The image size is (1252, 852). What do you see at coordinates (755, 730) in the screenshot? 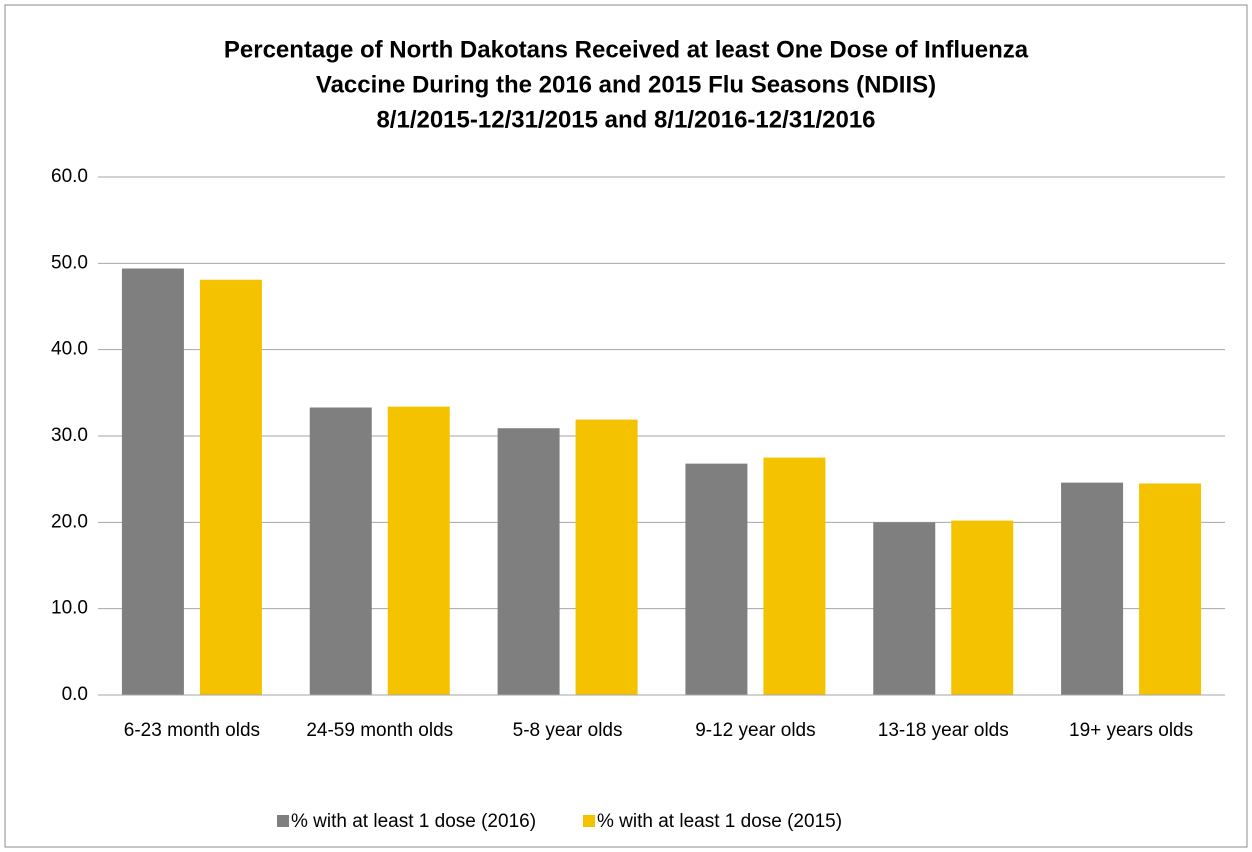
I see `x-tick-label: 9-12 year olds` at bounding box center [755, 730].